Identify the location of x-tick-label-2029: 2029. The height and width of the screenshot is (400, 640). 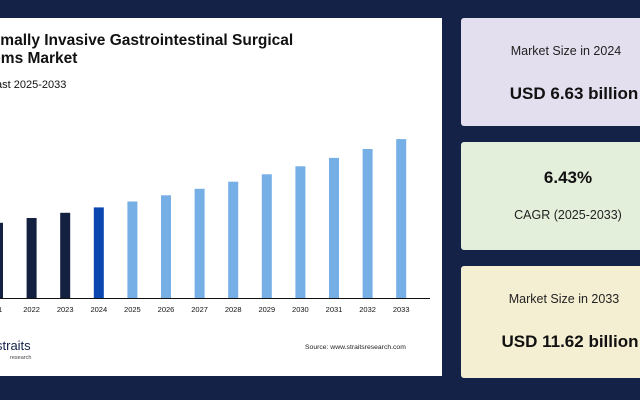
(266, 309).